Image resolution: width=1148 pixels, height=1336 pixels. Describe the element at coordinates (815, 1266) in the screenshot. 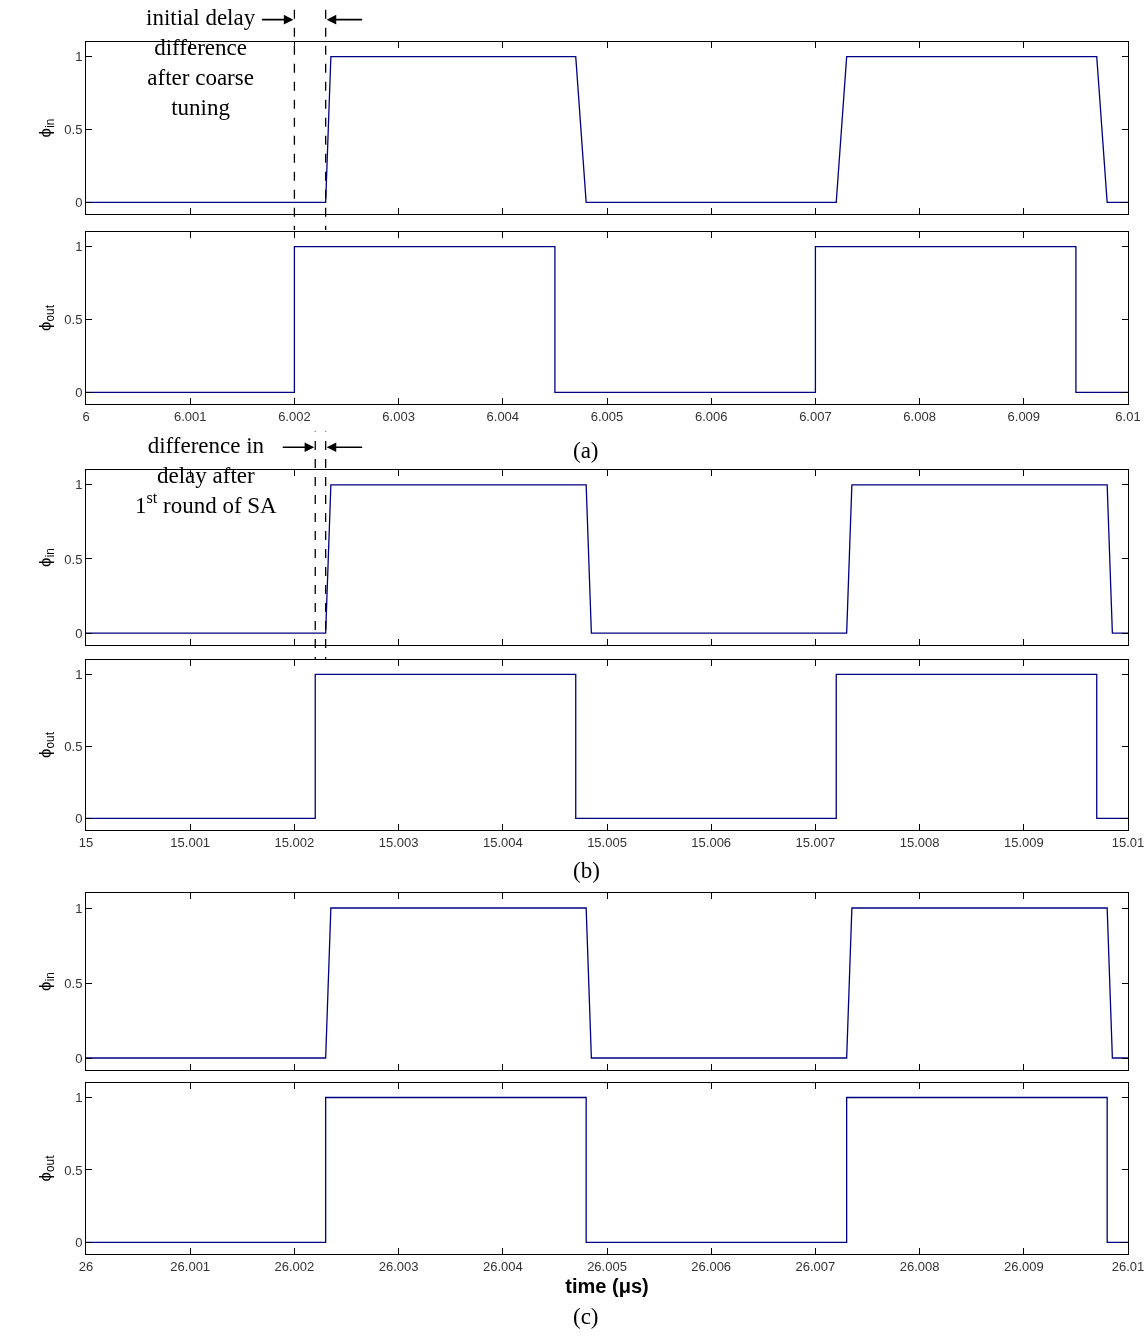

I see `x-tick-label: 26.007` at that location.